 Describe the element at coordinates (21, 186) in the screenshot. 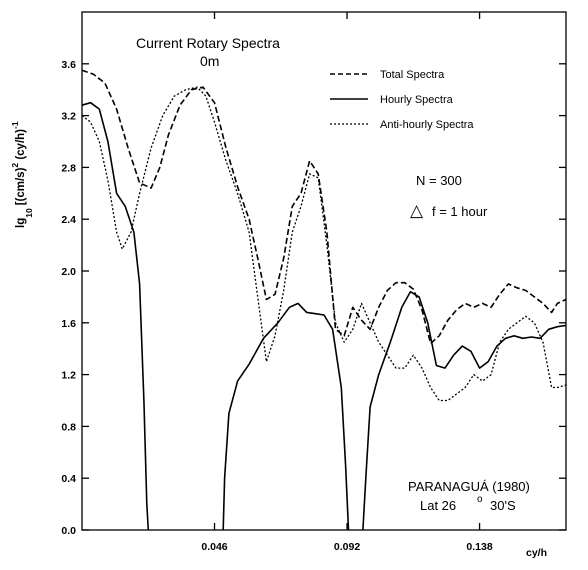

I see `y-label-unit: [(cm/s)` at that location.